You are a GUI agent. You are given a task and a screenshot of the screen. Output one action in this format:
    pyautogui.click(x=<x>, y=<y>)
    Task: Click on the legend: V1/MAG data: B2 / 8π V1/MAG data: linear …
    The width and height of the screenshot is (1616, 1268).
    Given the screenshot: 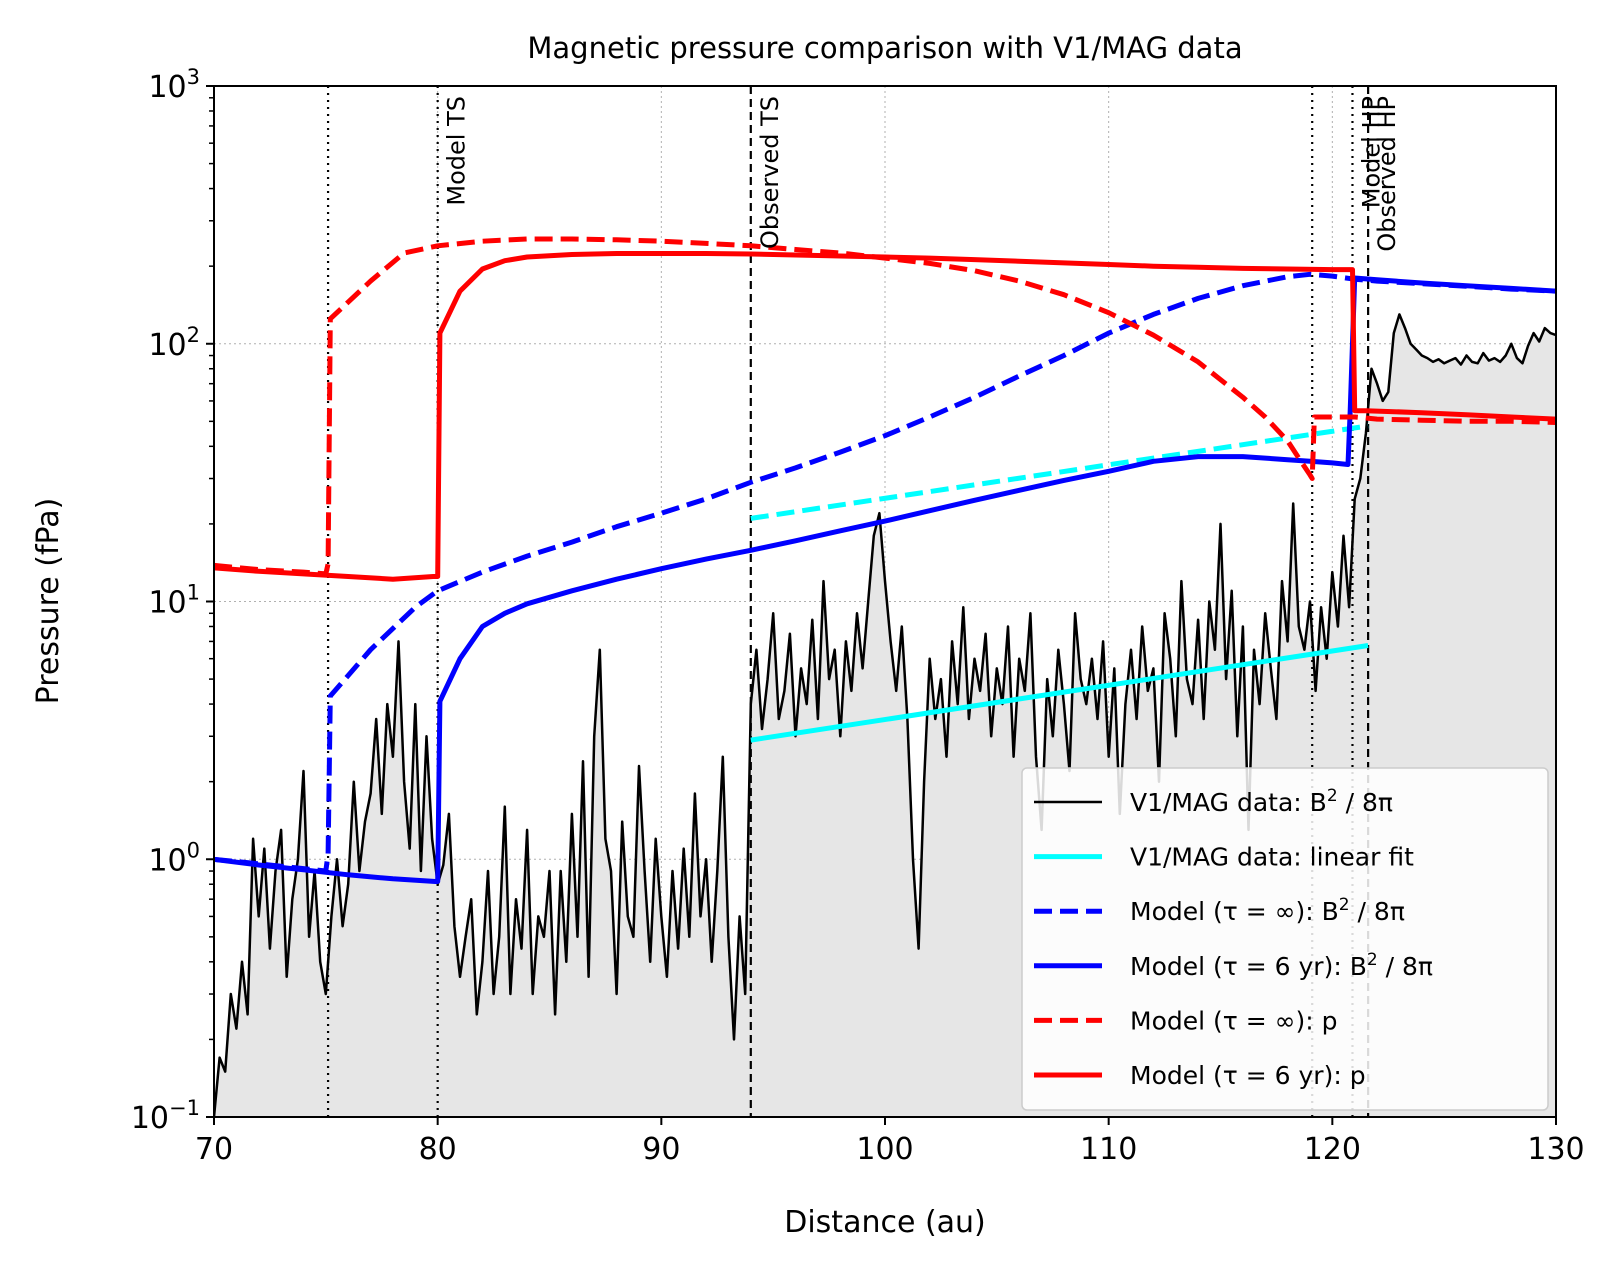 What is the action you would take?
    pyautogui.click(x=1285, y=939)
    